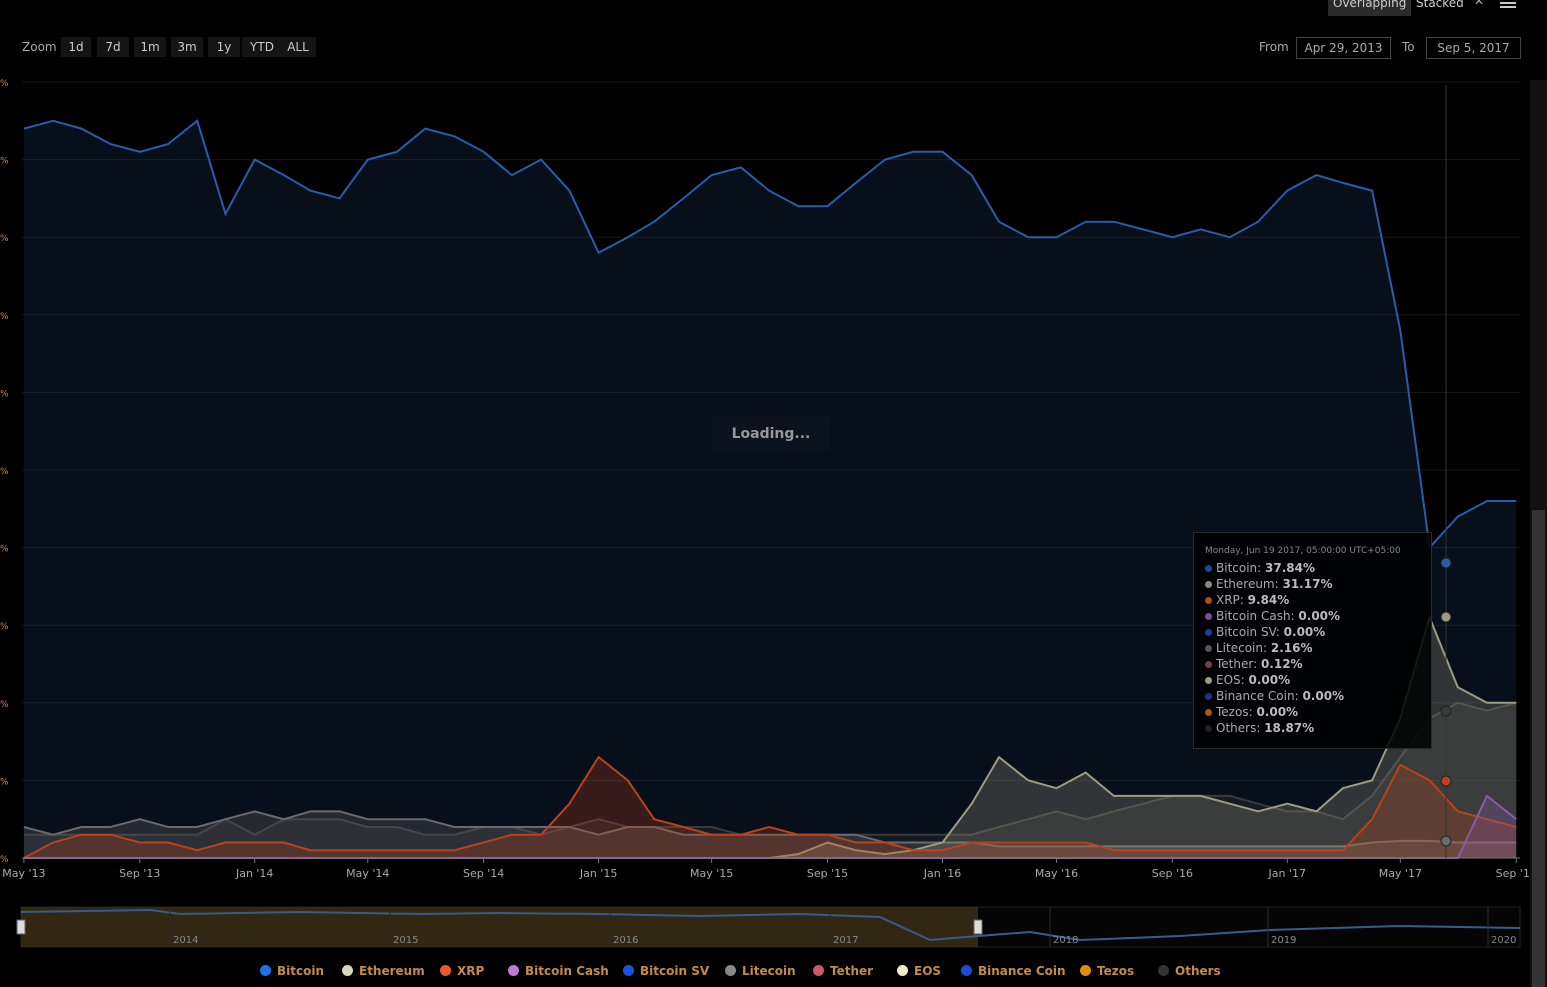 The image size is (1547, 987). Describe the element at coordinates (1250, 632) in the screenshot. I see `tooltip-series-name: Bitcoin SV:` at that location.